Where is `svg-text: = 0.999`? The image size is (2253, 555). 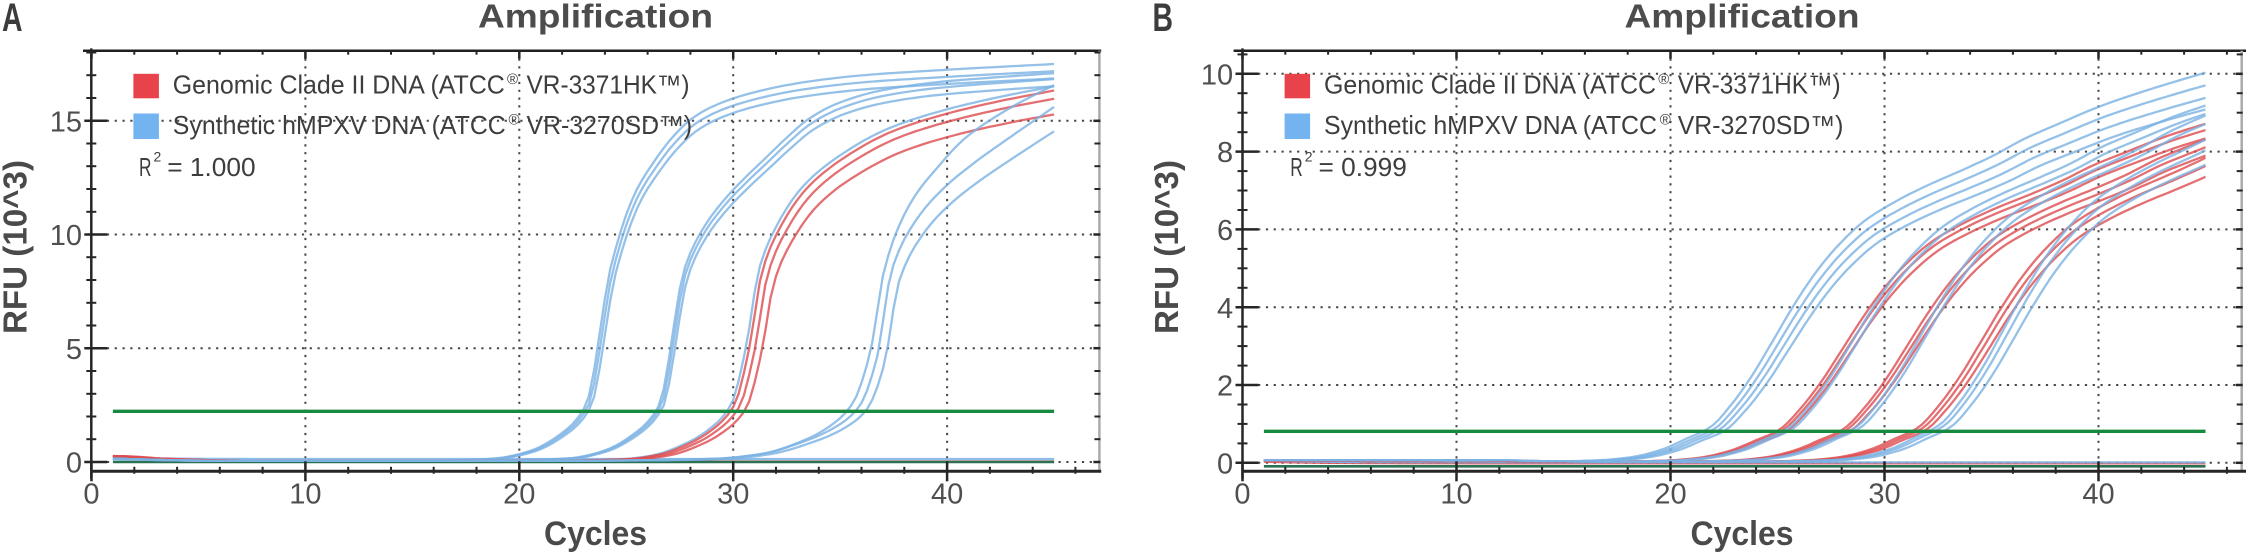
svg-text: = 0.999 is located at coordinates (1363, 167).